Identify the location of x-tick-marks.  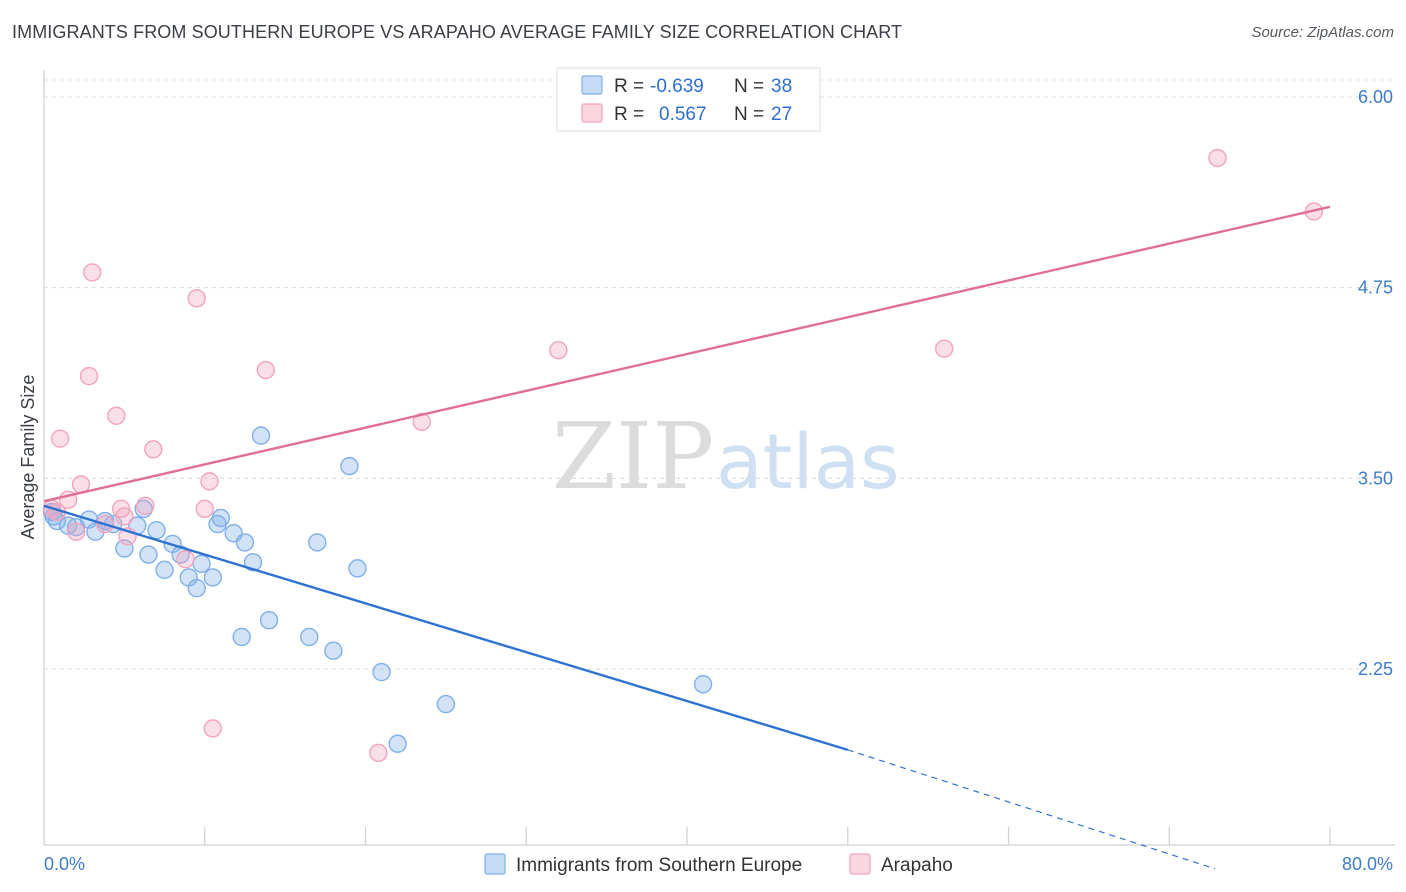
(767, 836).